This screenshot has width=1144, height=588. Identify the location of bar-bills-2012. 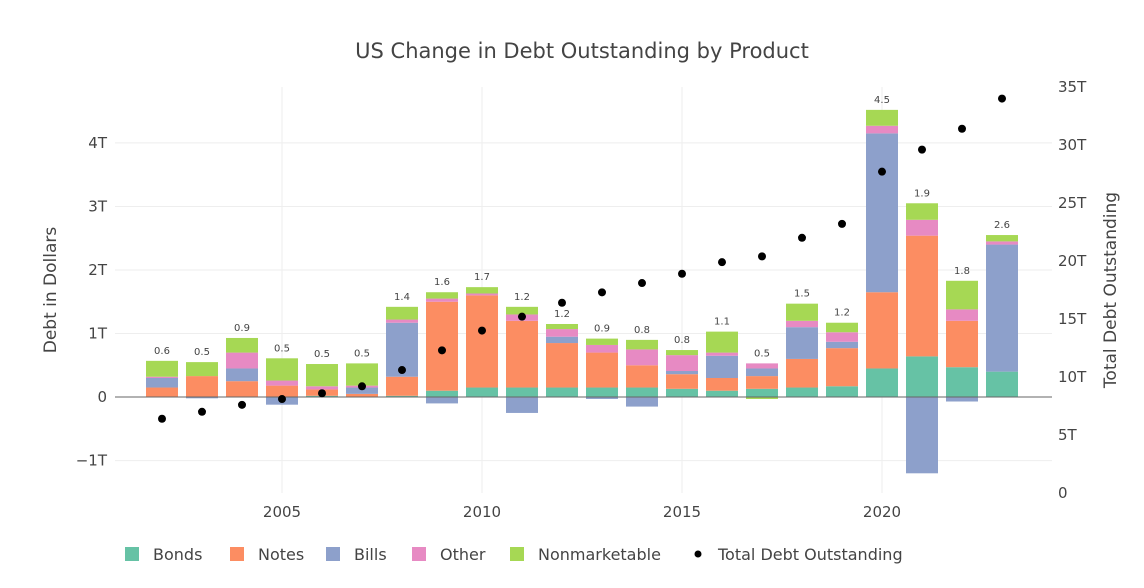
(562, 340).